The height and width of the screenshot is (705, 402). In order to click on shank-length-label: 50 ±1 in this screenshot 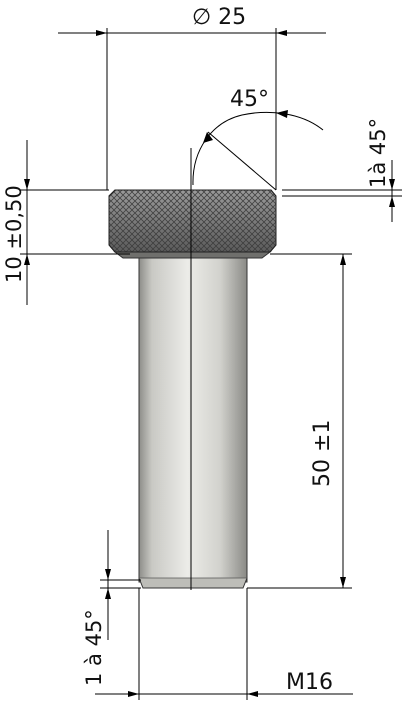, I will do `click(322, 453)`.